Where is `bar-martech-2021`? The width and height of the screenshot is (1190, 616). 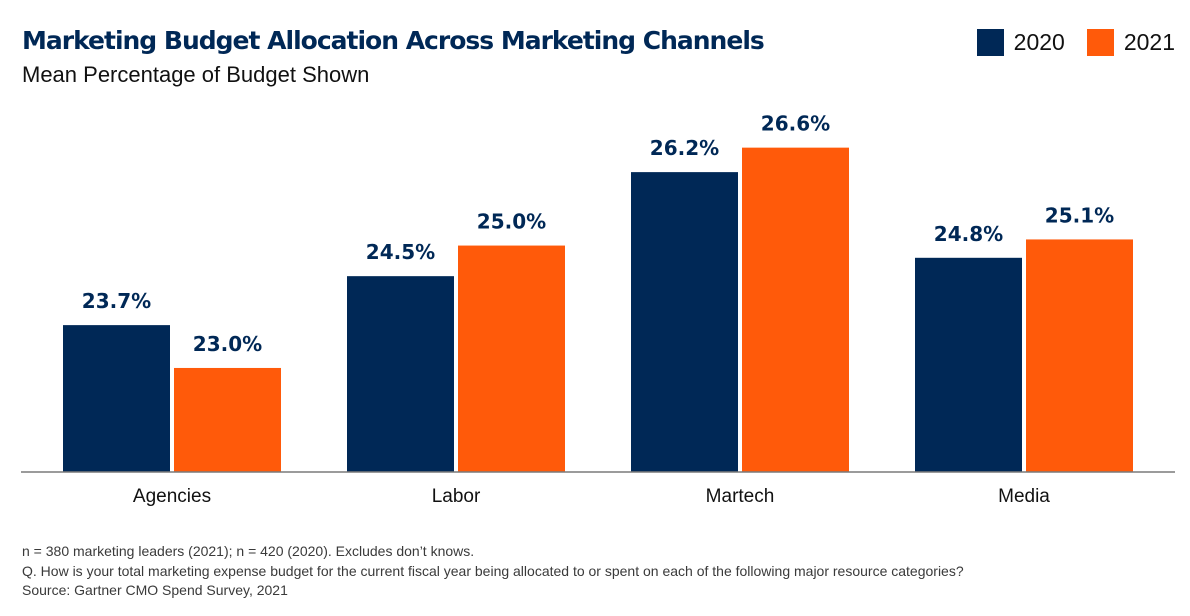 bar-martech-2021 is located at coordinates (795, 309).